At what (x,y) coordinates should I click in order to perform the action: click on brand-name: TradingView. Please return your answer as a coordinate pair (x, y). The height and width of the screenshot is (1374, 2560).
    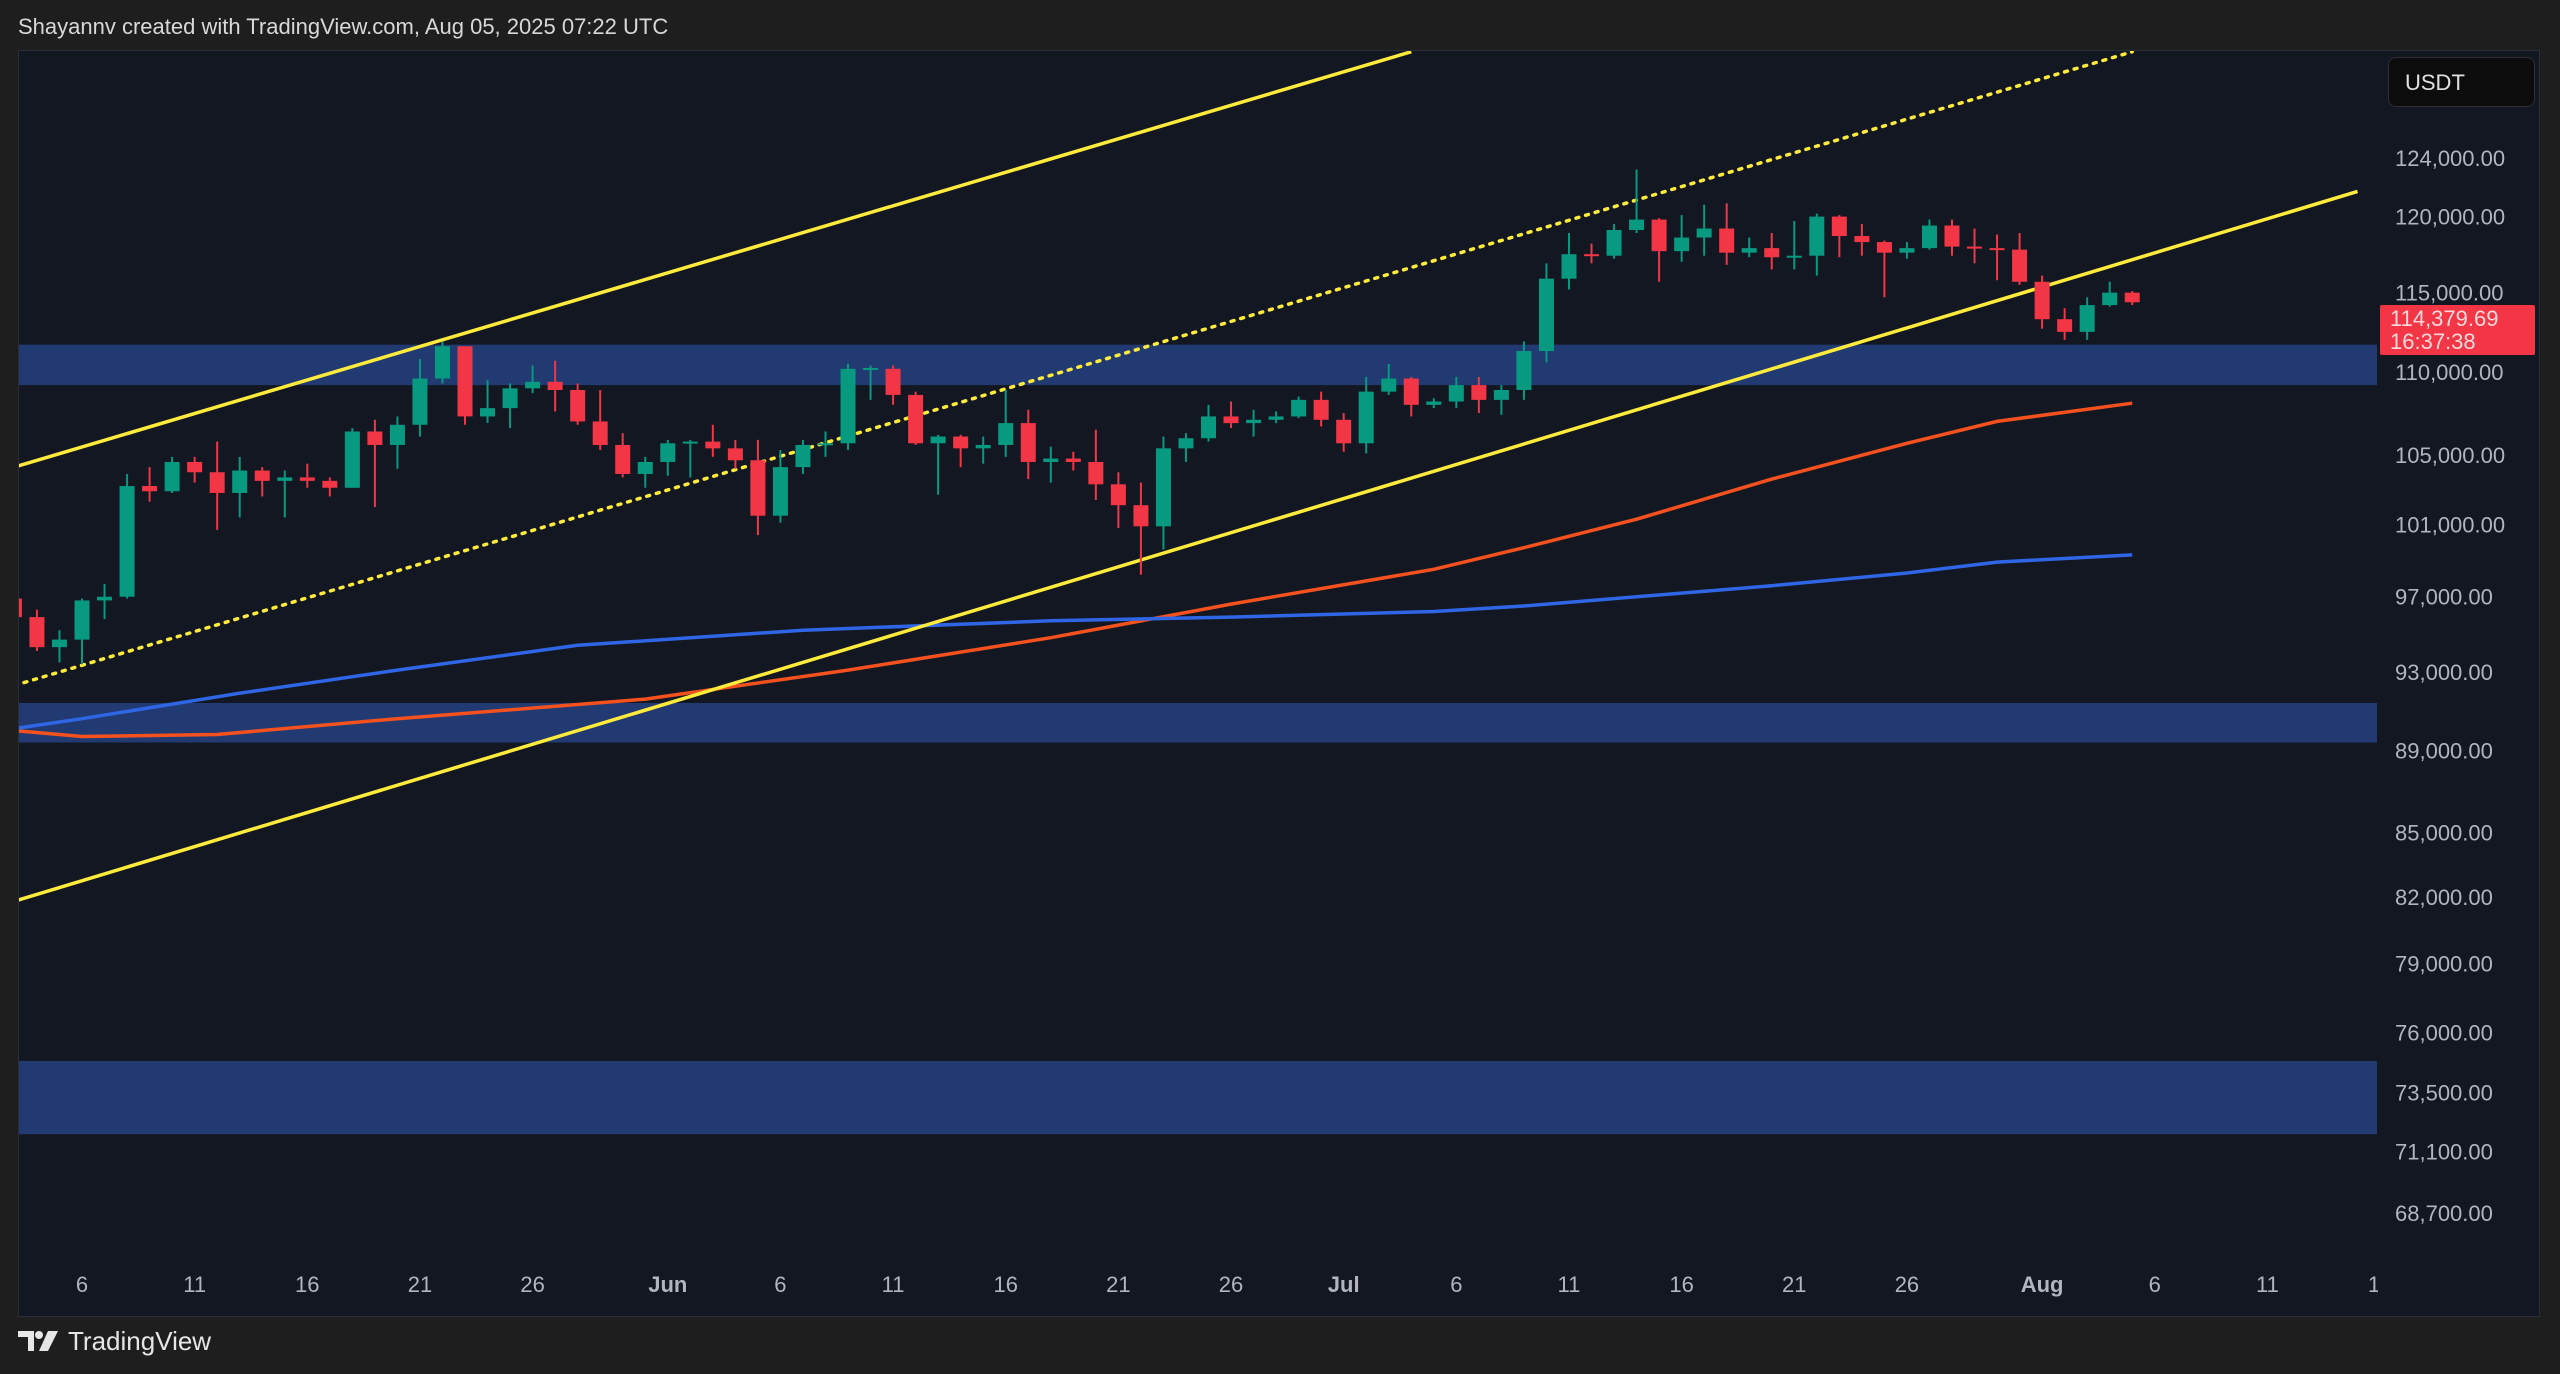
    Looking at the image, I should click on (140, 1341).